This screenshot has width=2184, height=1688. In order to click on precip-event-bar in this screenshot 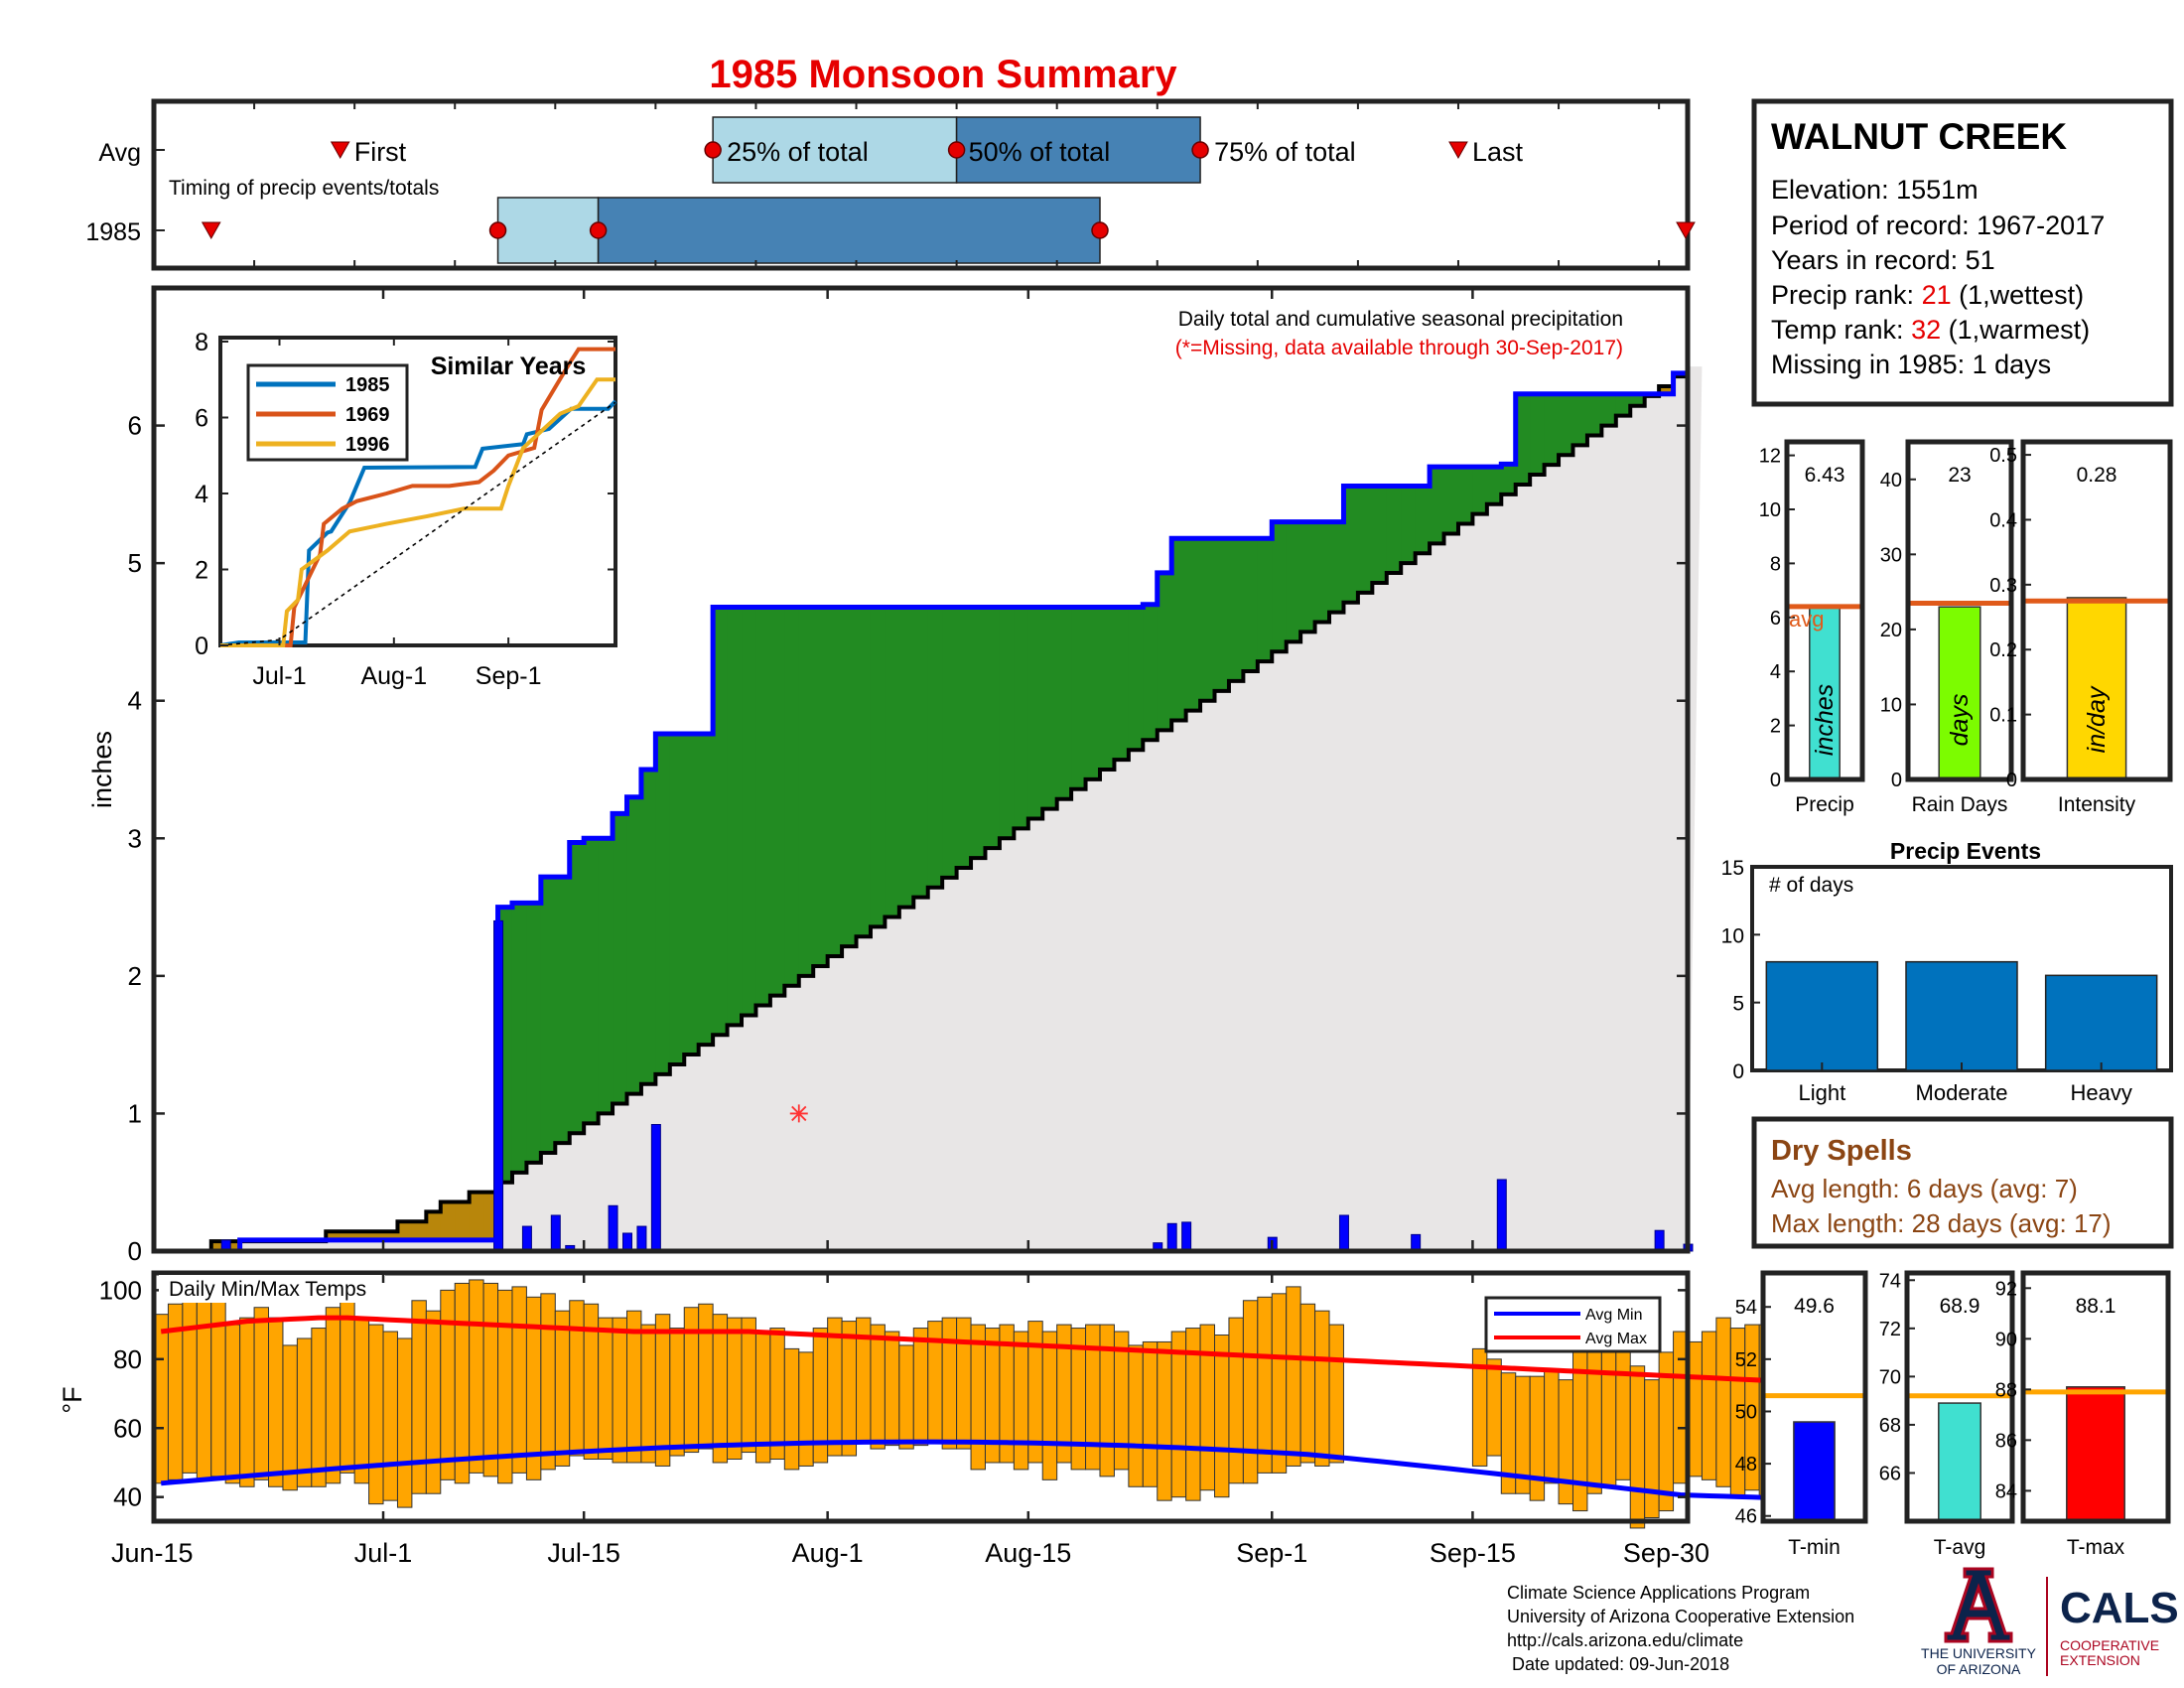, I will do `click(1961, 1015)`.